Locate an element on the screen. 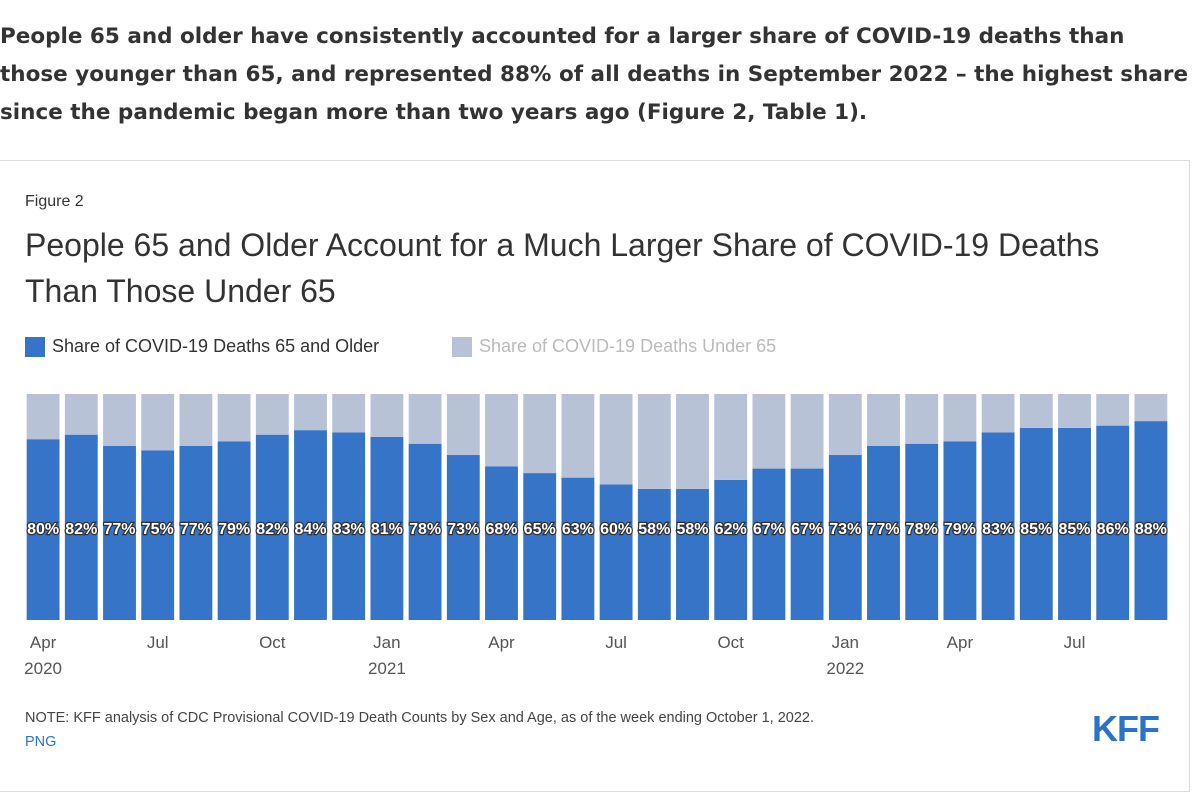  logo: KFF is located at coordinates (1126, 728).